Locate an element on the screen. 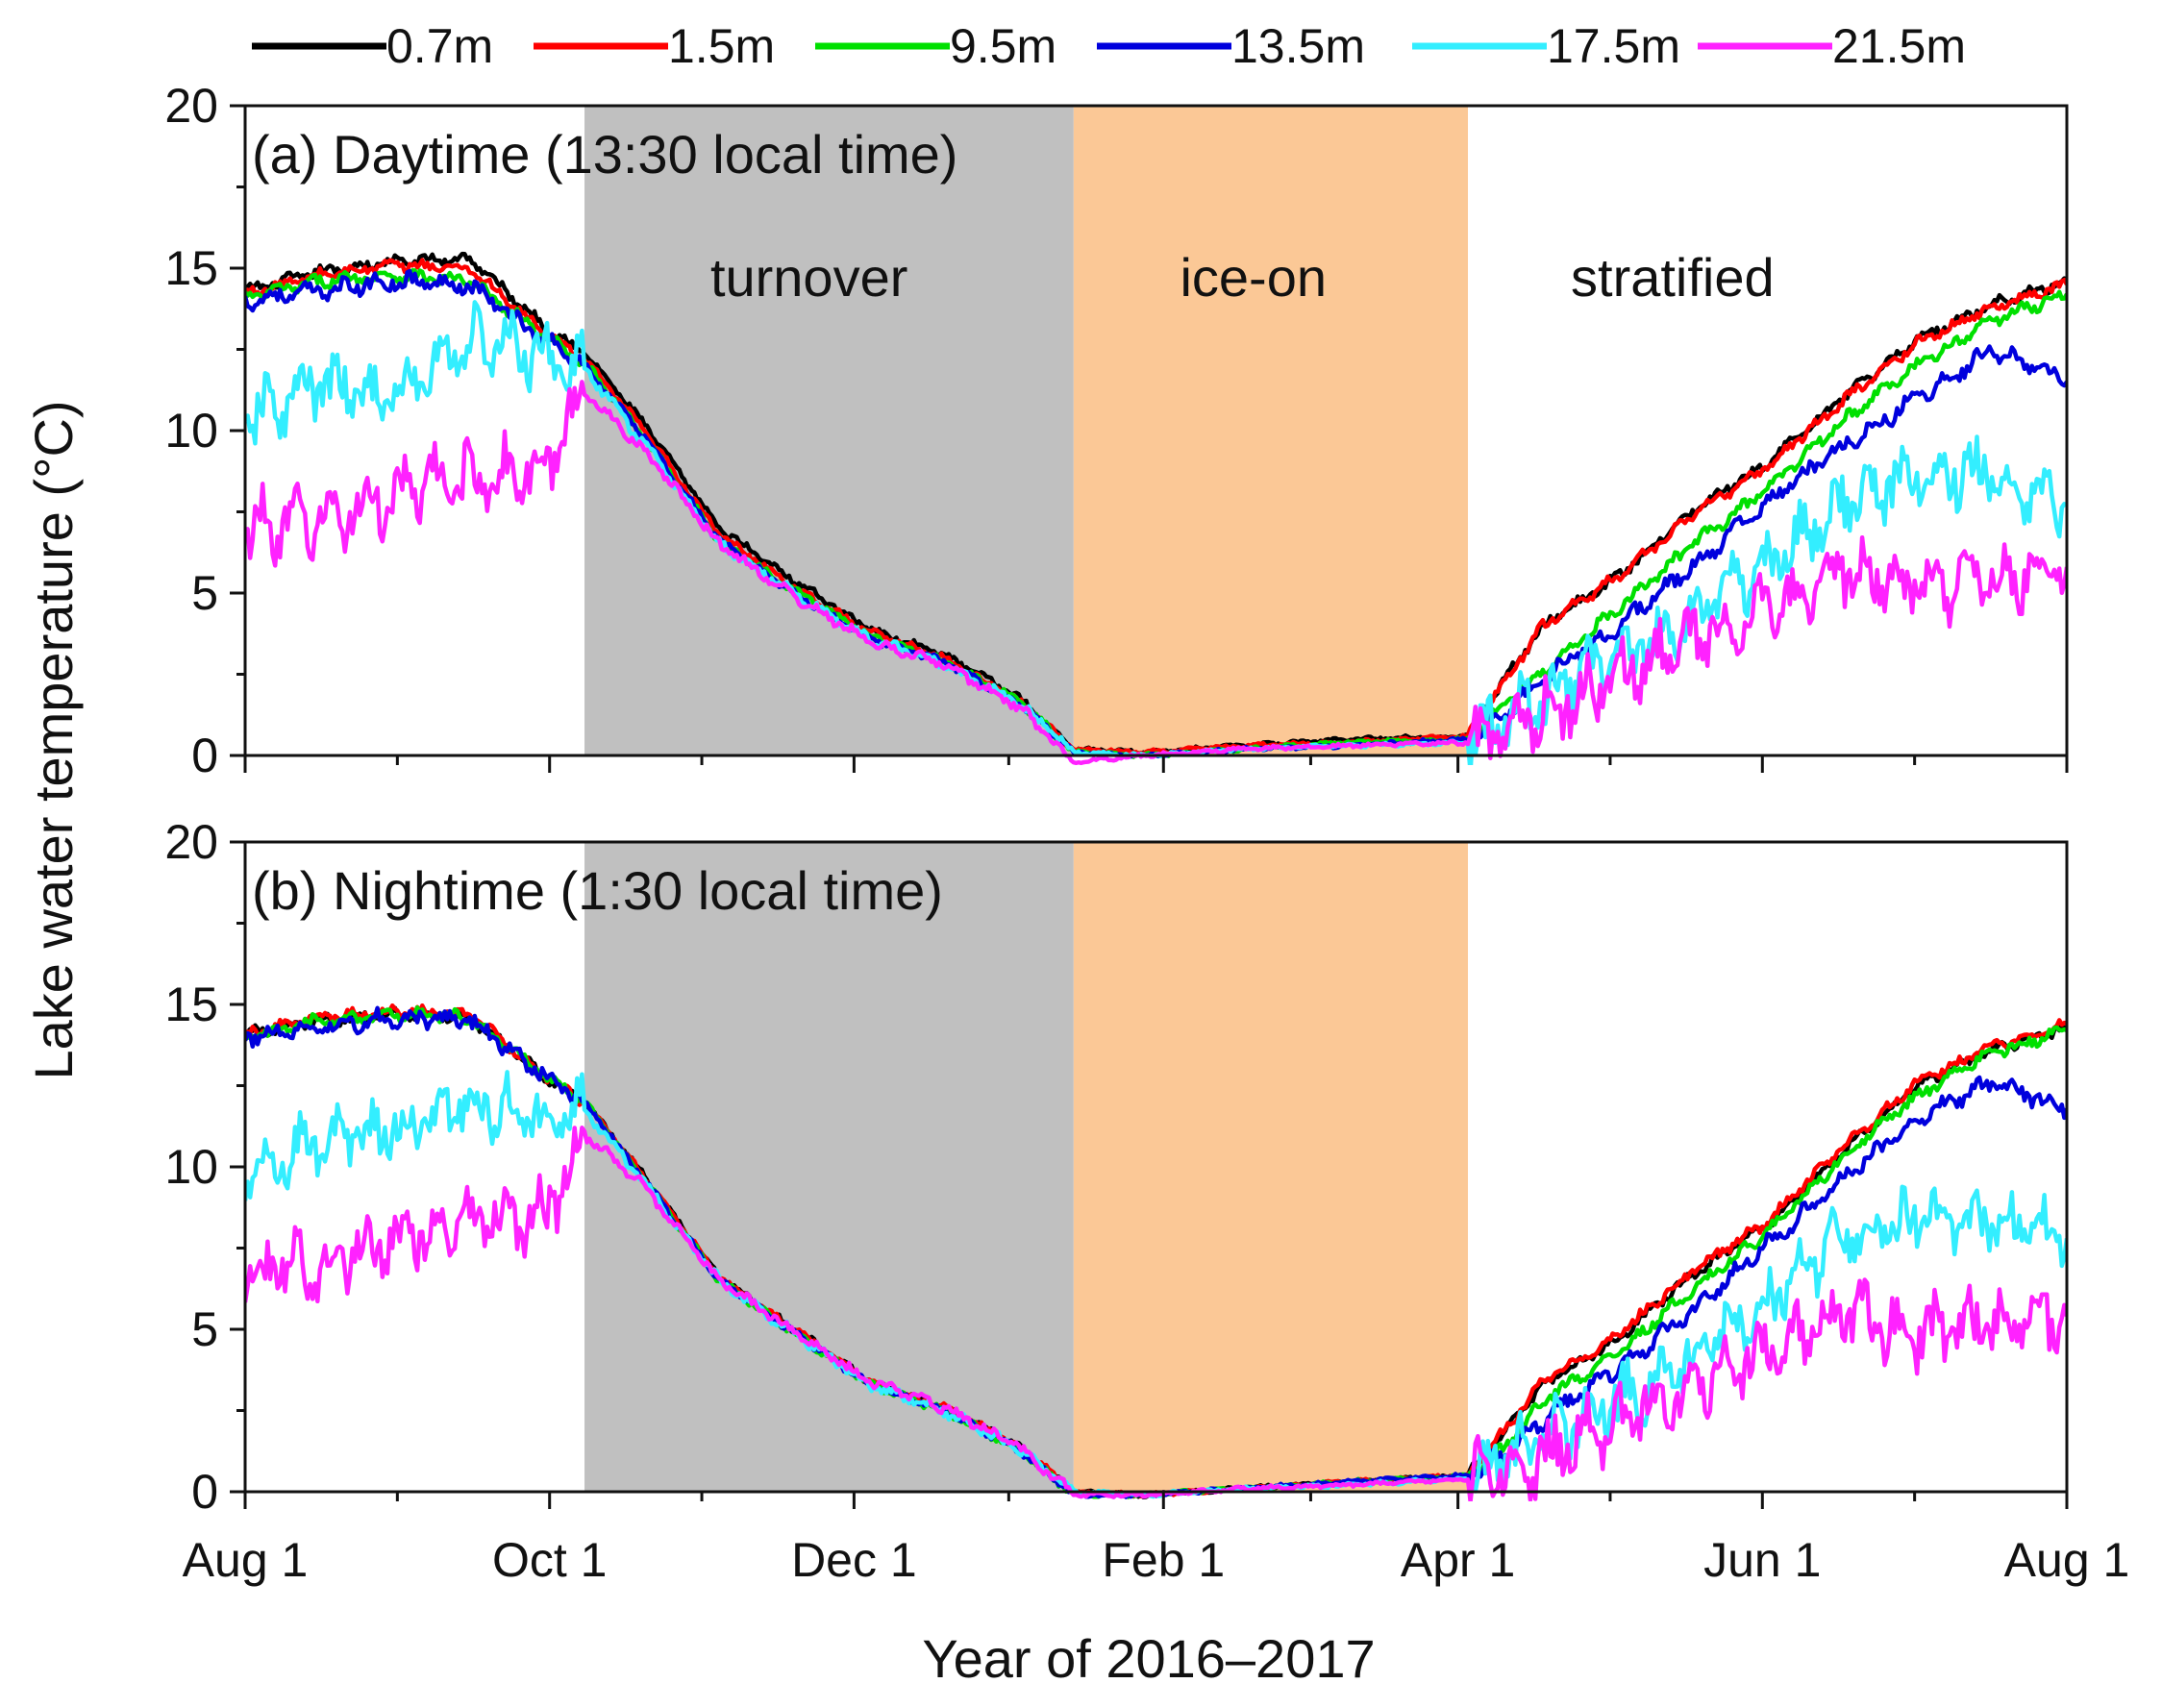 This screenshot has height=1708, width=2162. legend-label-21_5m: 21.5m is located at coordinates (1899, 46).